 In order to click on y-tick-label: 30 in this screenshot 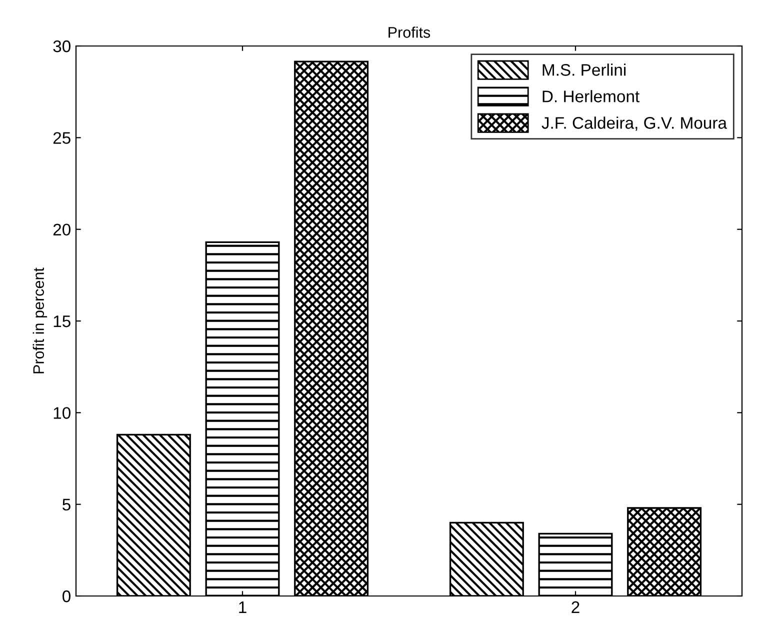, I will do `click(61, 46)`.